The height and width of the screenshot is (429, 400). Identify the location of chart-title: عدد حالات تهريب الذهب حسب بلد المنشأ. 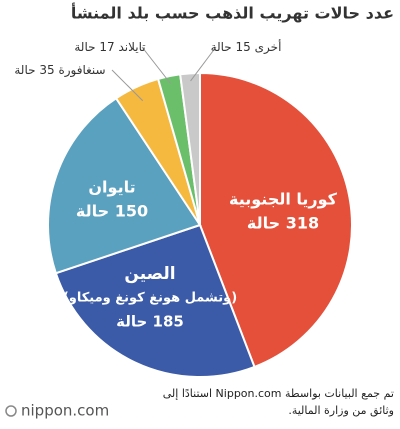
(232, 13).